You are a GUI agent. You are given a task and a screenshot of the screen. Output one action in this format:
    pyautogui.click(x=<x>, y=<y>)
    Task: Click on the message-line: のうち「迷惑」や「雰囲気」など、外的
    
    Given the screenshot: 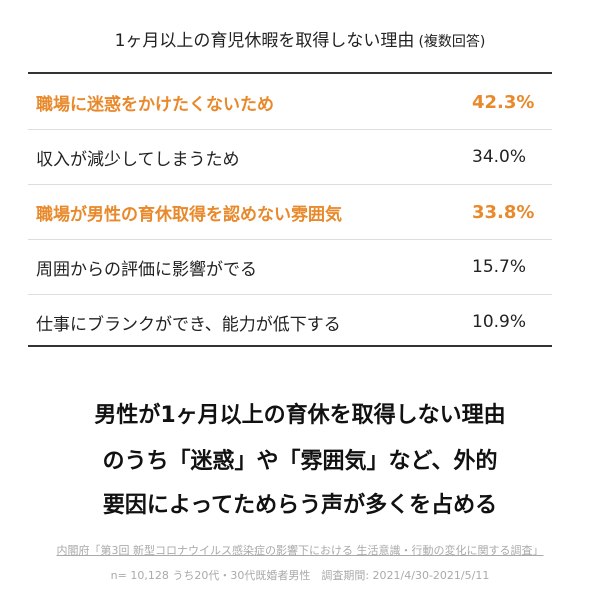 What is the action you would take?
    pyautogui.click(x=300, y=461)
    